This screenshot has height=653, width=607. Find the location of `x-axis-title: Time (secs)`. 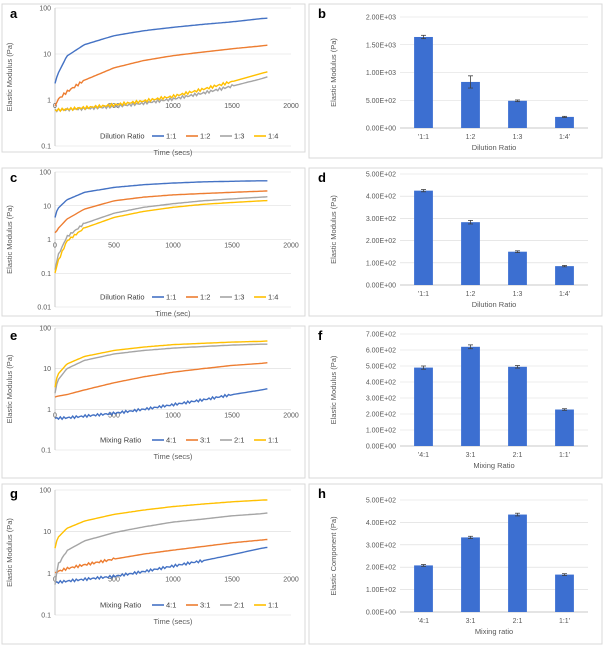

x-axis-title: Time (secs) is located at coordinates (173, 456).